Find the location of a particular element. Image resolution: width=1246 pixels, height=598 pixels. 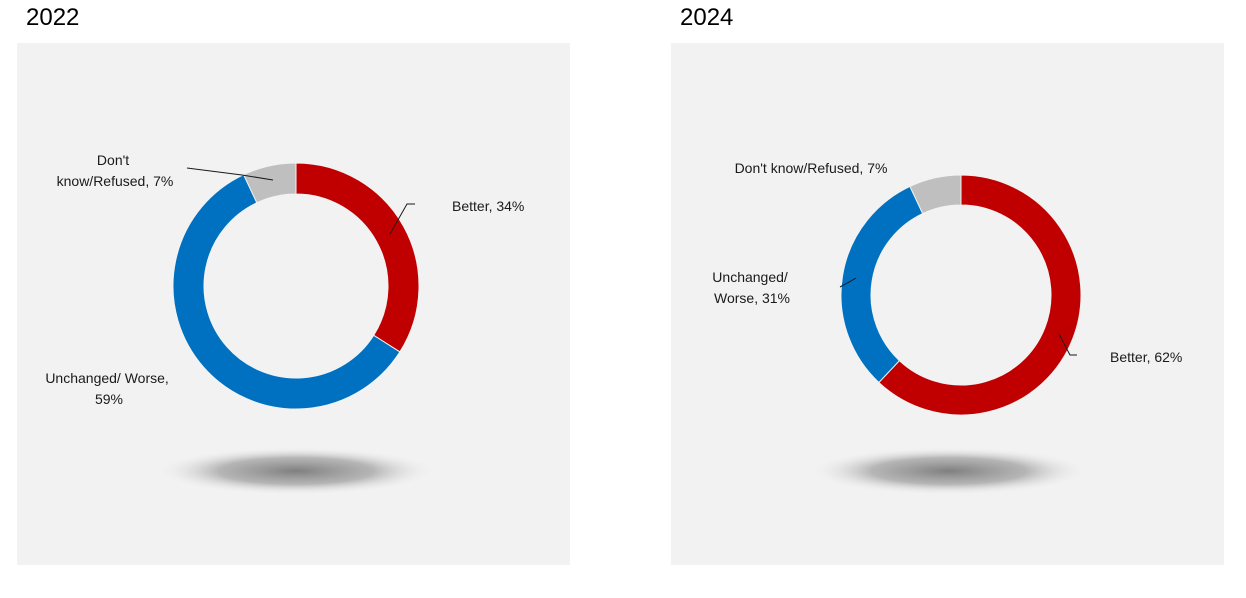

leader-line-dont-know is located at coordinates (230, 174).